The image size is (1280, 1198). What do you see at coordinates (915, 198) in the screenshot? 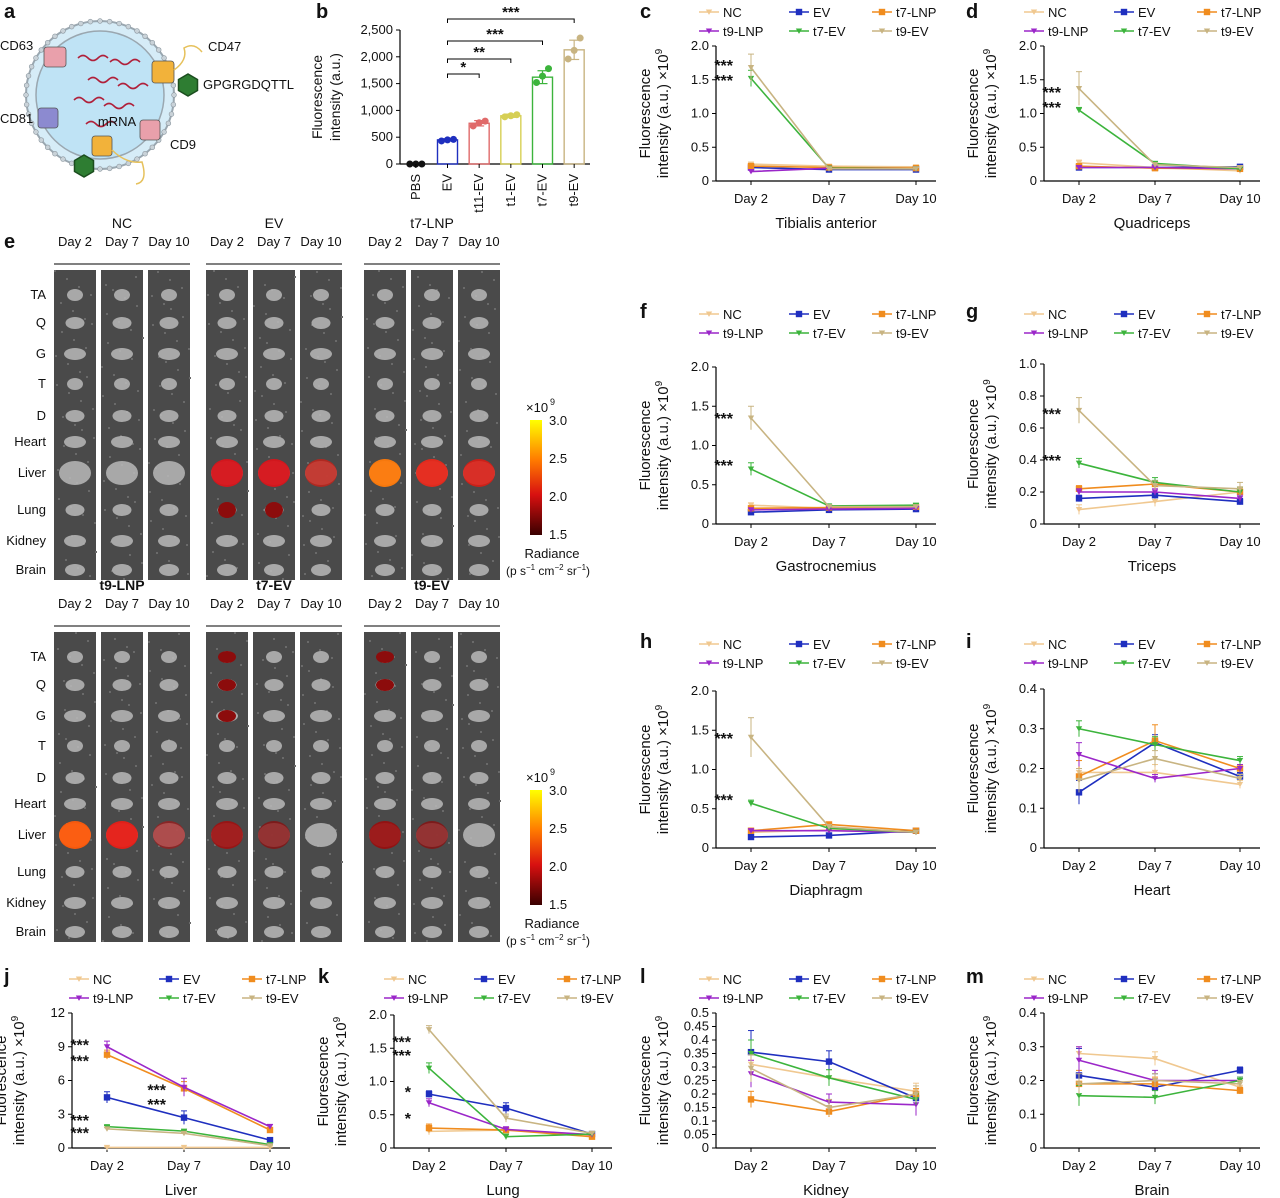
I see `x-tick-label: Day 10` at bounding box center [915, 198].